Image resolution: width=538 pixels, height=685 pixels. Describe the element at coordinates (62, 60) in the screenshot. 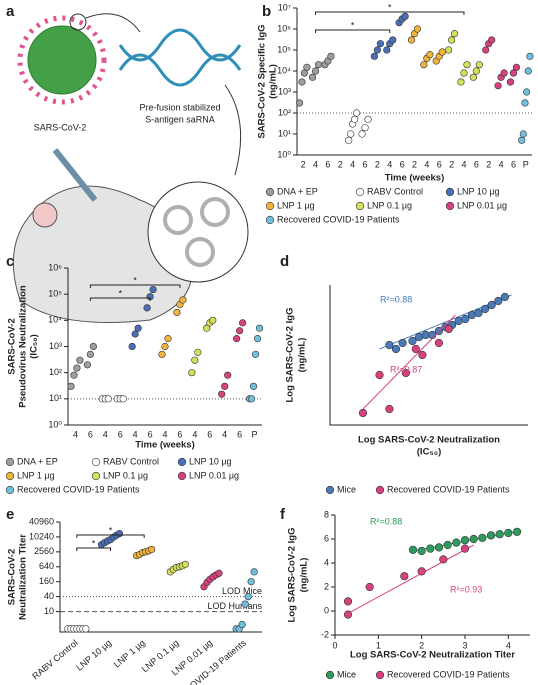

I see `virus-spikes` at that location.